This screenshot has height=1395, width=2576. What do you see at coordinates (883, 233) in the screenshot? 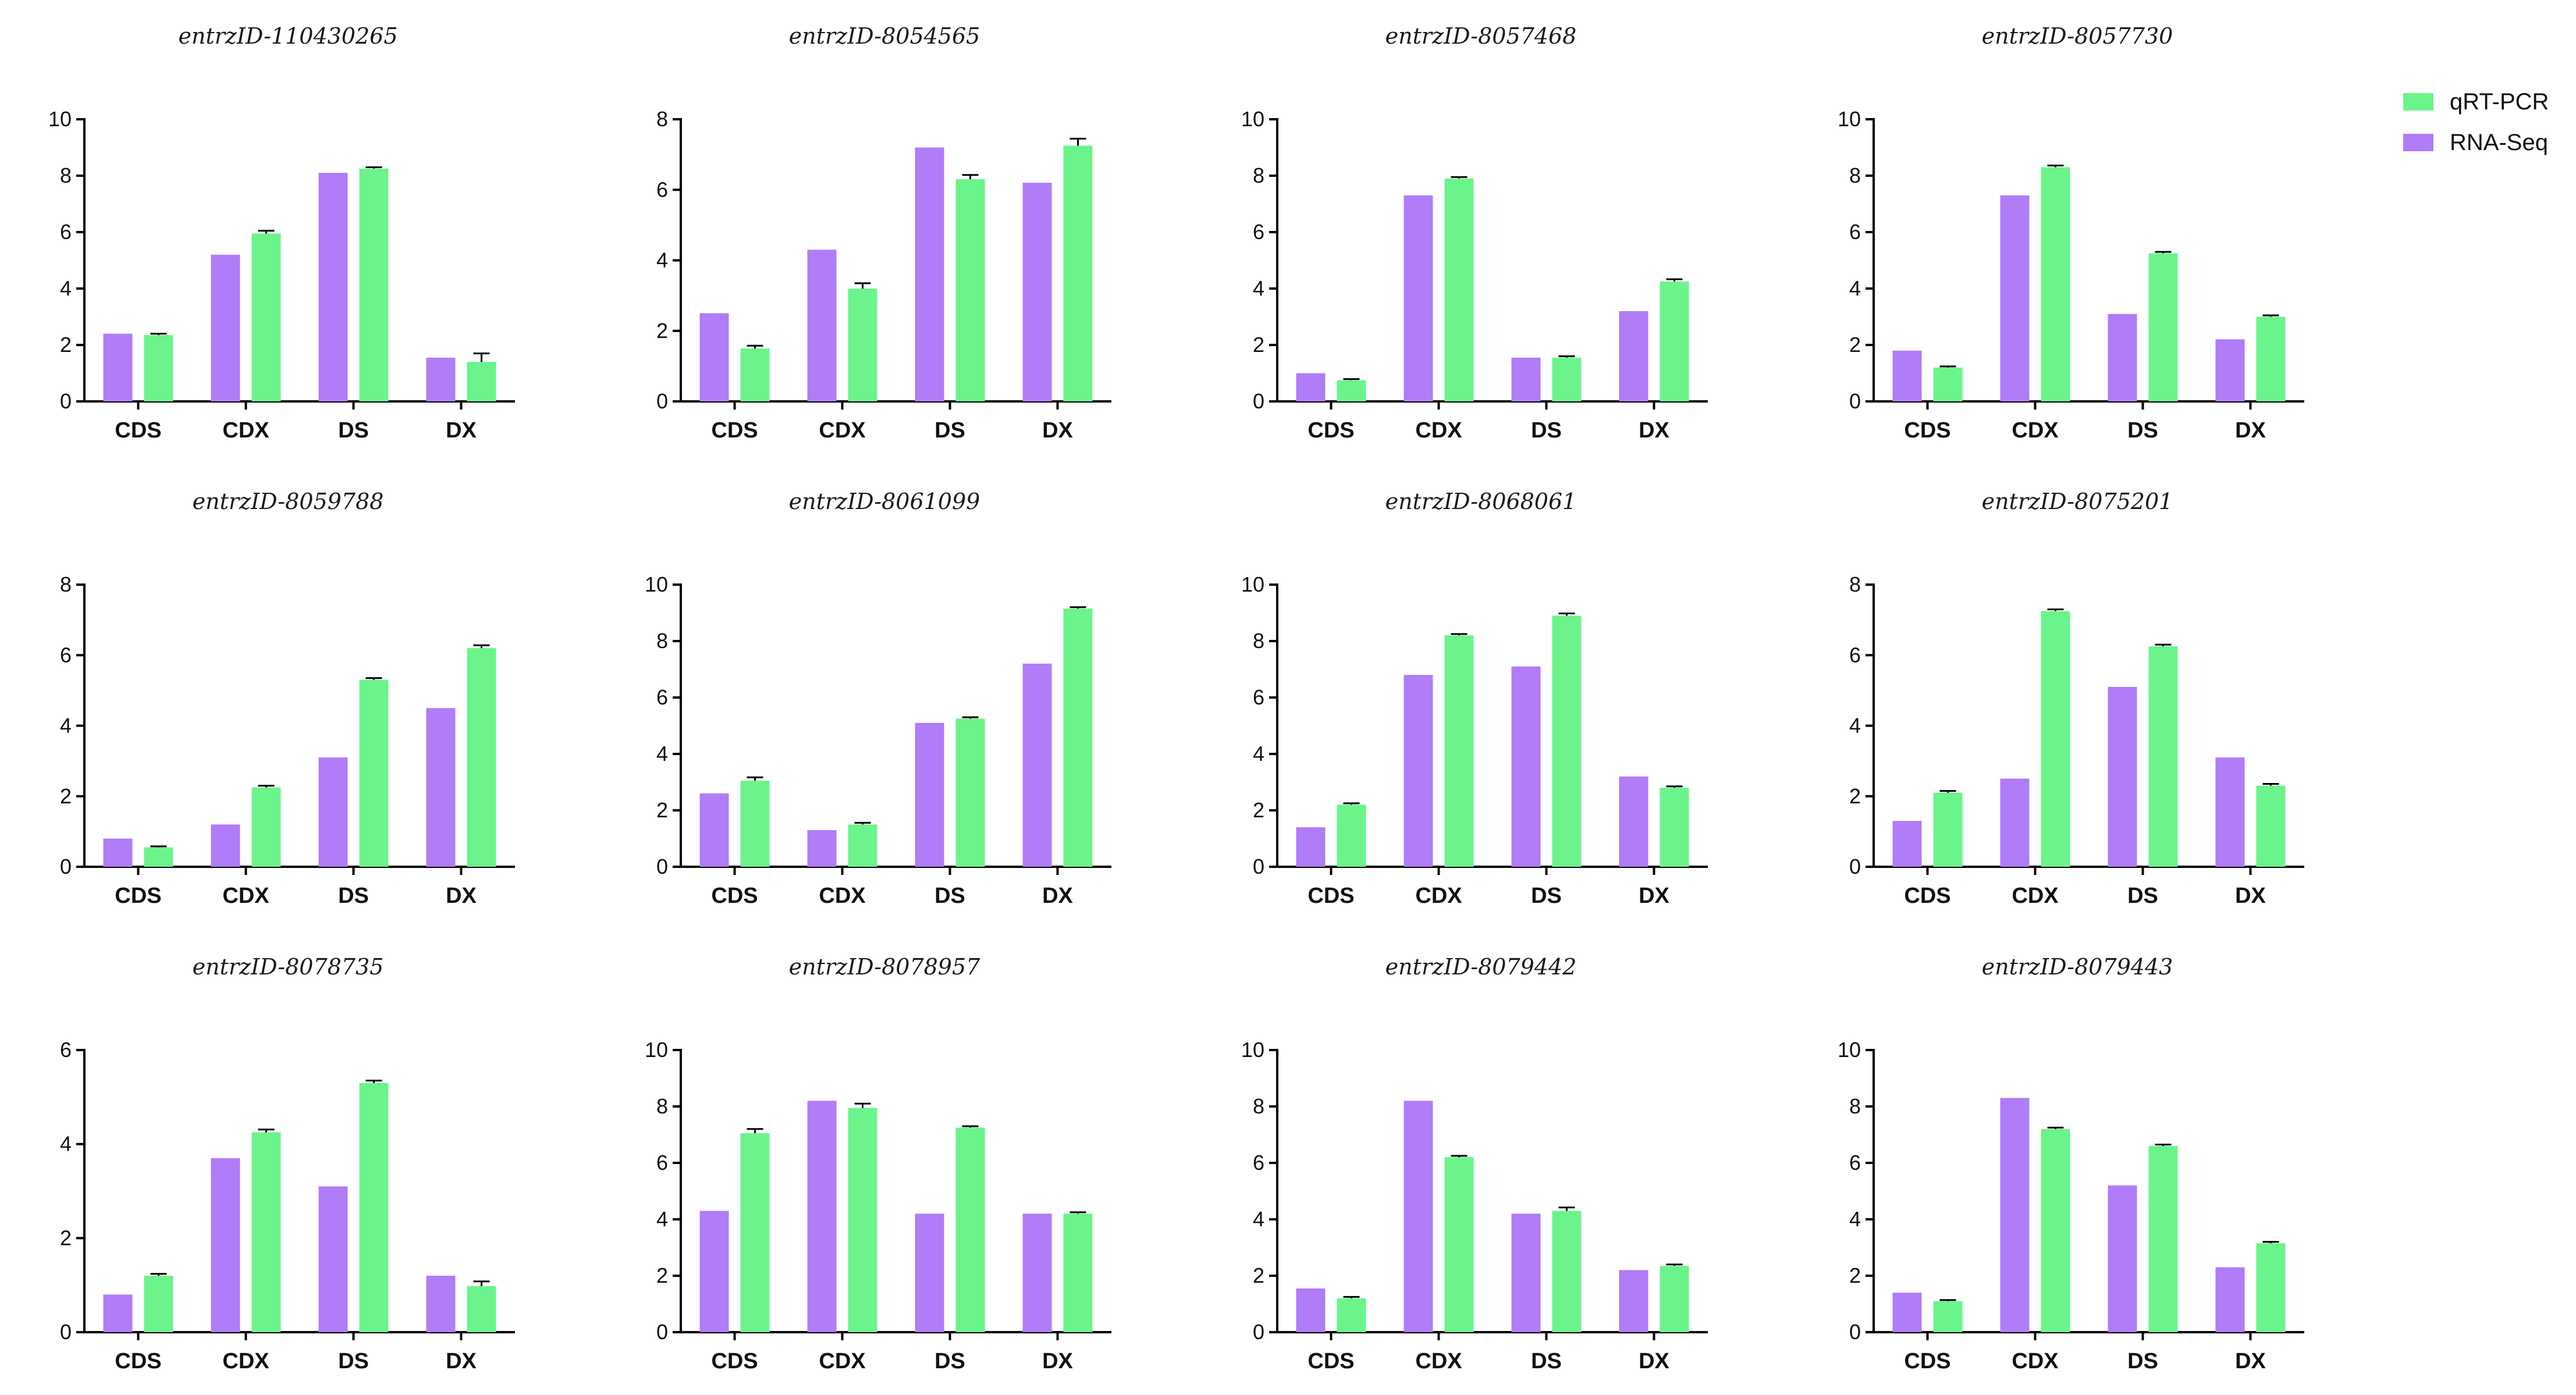
I see `chart-panel: entrzID-8054565 0 2 4 6 8 CDS CDX DS DX` at bounding box center [883, 233].